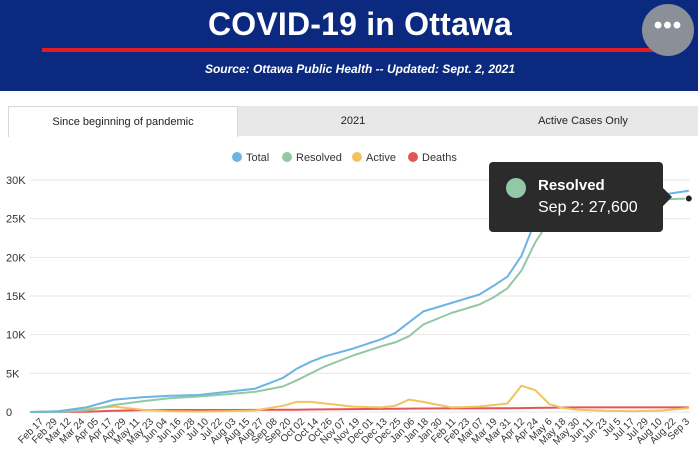 This screenshot has width=698, height=454. What do you see at coordinates (16, 336) in the screenshot?
I see `y-tick-label: 10K` at bounding box center [16, 336].